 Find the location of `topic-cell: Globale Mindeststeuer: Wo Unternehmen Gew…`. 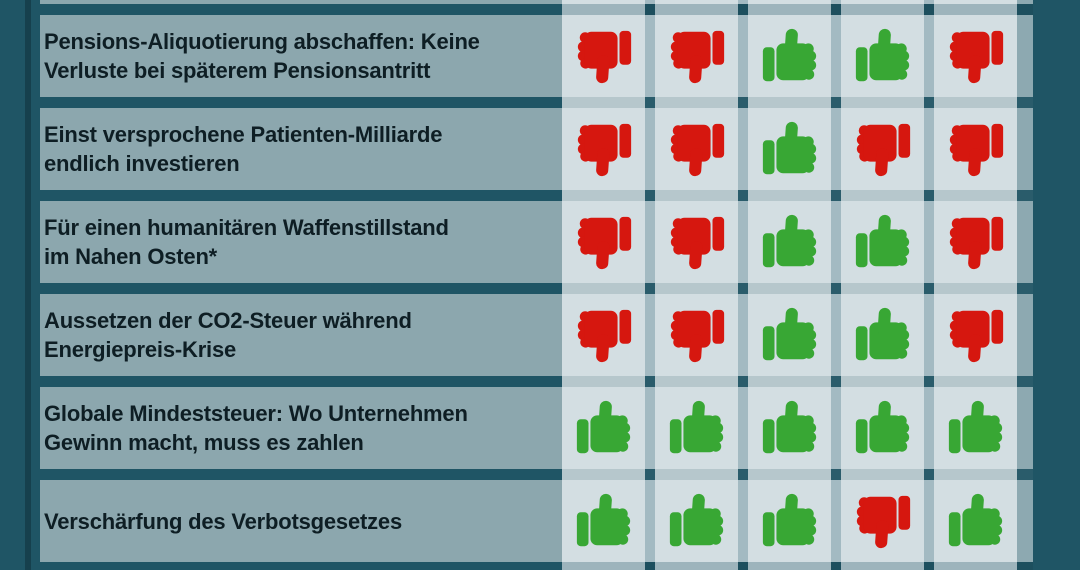

topic-cell: Globale Mindeststeuer: Wo Unternehmen Gew… is located at coordinates (301, 428).